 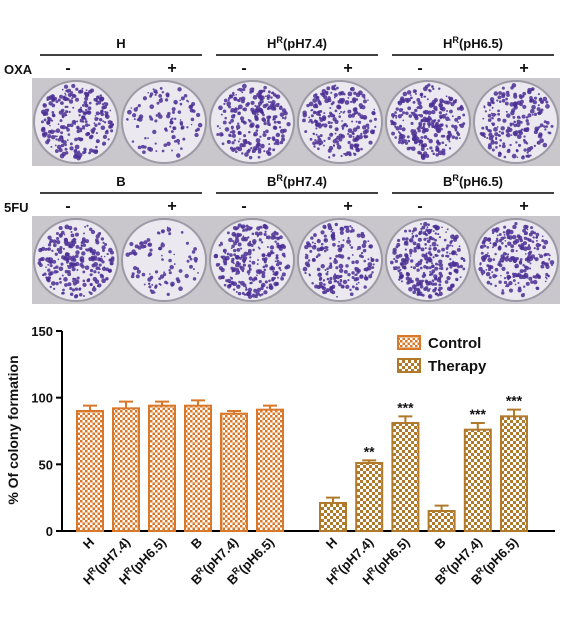 I want to click on group-label: BR(pH7.4), so click(x=297, y=181).